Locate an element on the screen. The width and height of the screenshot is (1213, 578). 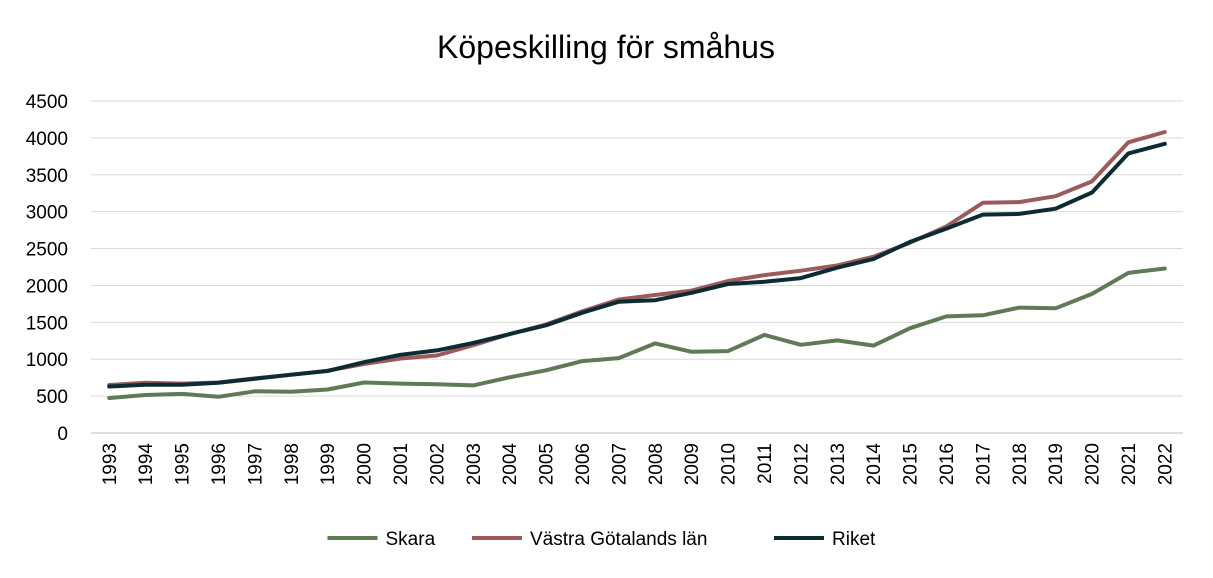
x-tick-label: 2004 is located at coordinates (510, 464).